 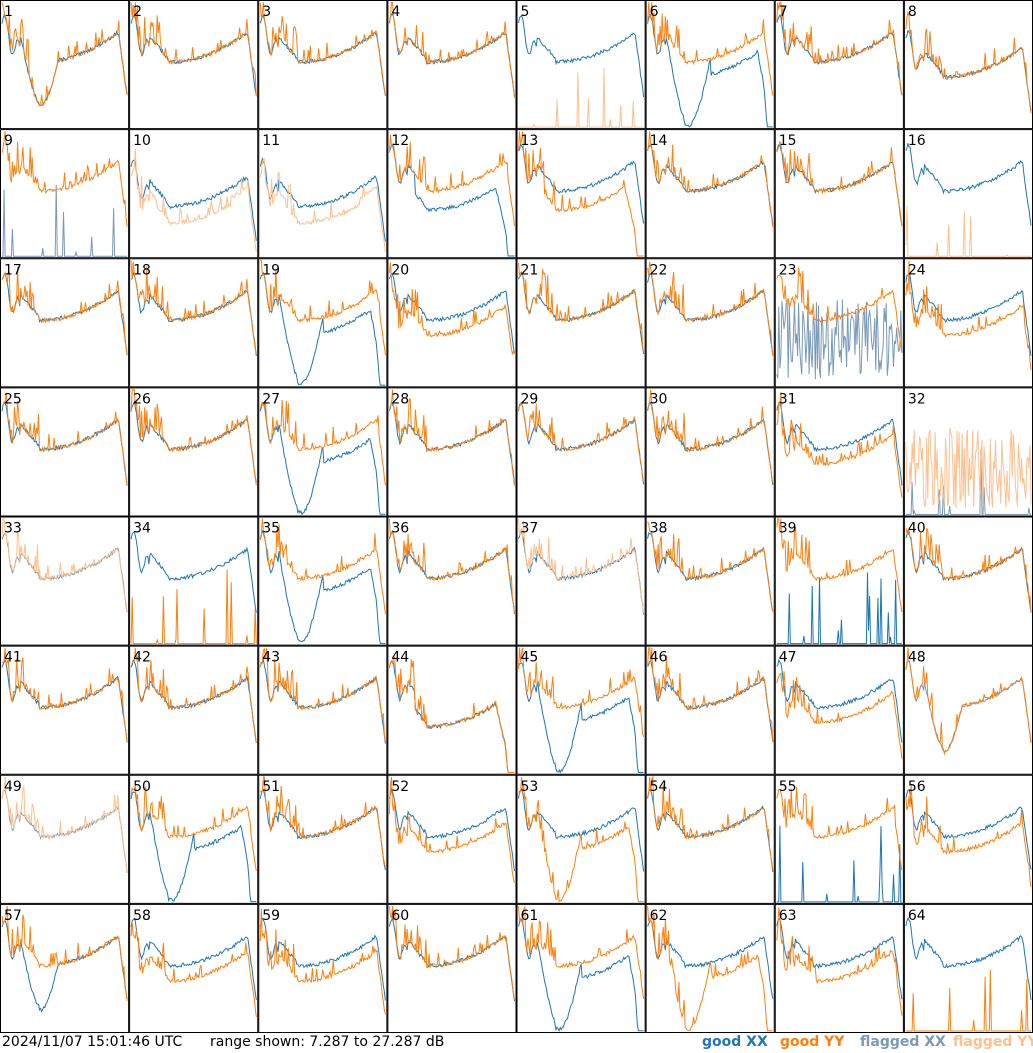 I want to click on tile-34: 34, so click(x=194, y=581).